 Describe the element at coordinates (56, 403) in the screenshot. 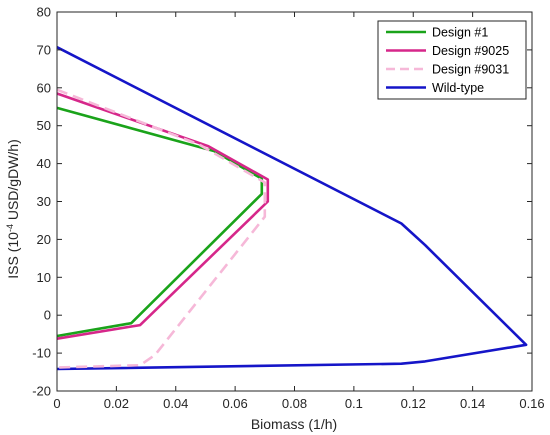

I see `x-tick-label: 0` at that location.